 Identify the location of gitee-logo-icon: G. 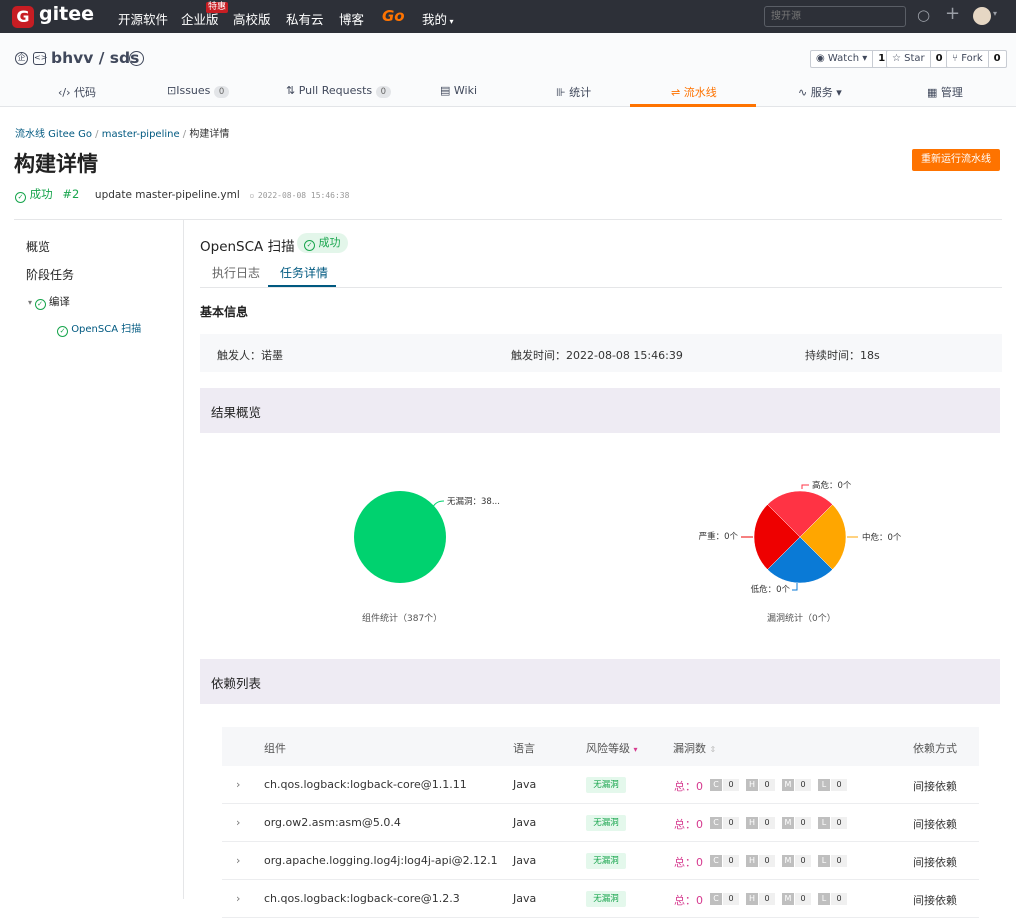
(23, 17).